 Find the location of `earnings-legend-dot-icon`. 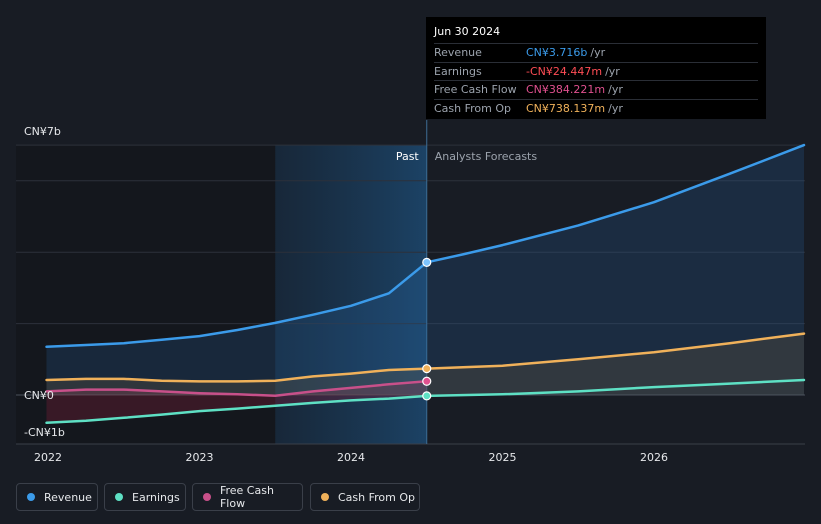

earnings-legend-dot-icon is located at coordinates (119, 497).